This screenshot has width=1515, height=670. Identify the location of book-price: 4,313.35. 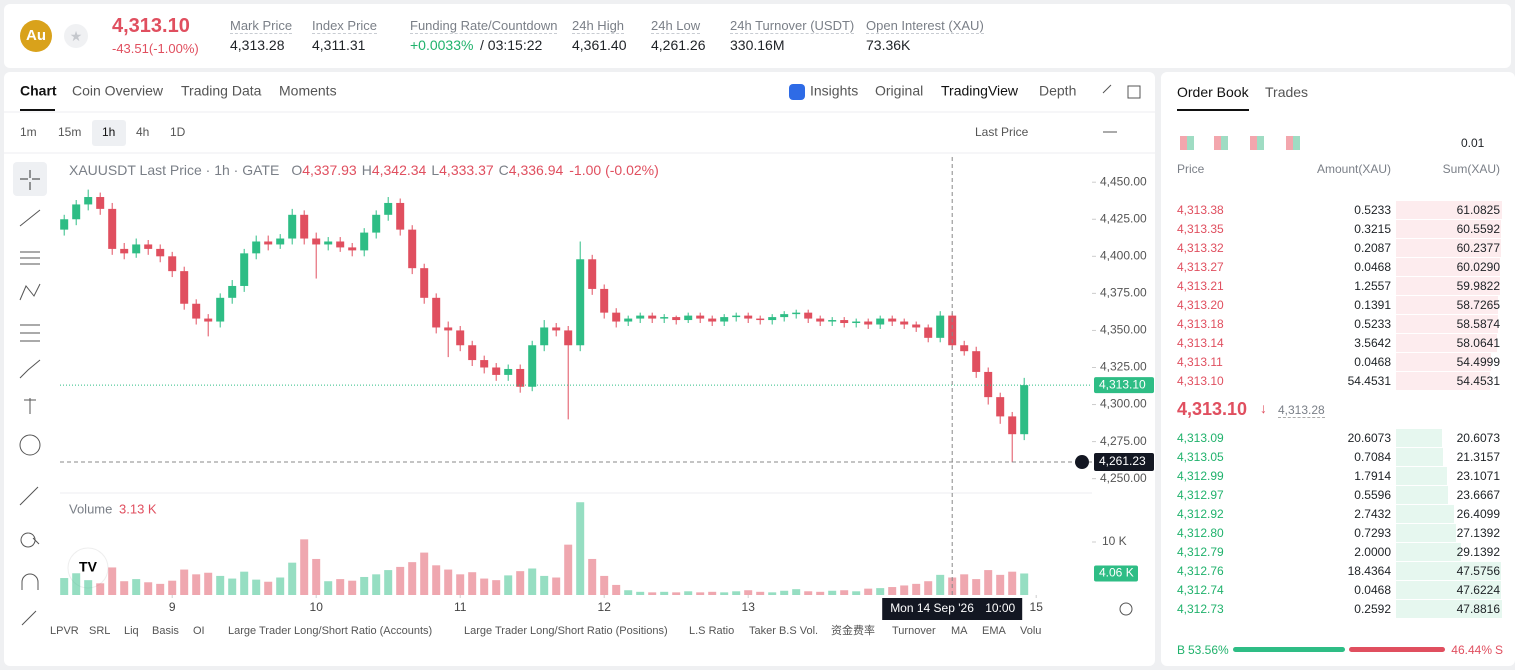
(1200, 229).